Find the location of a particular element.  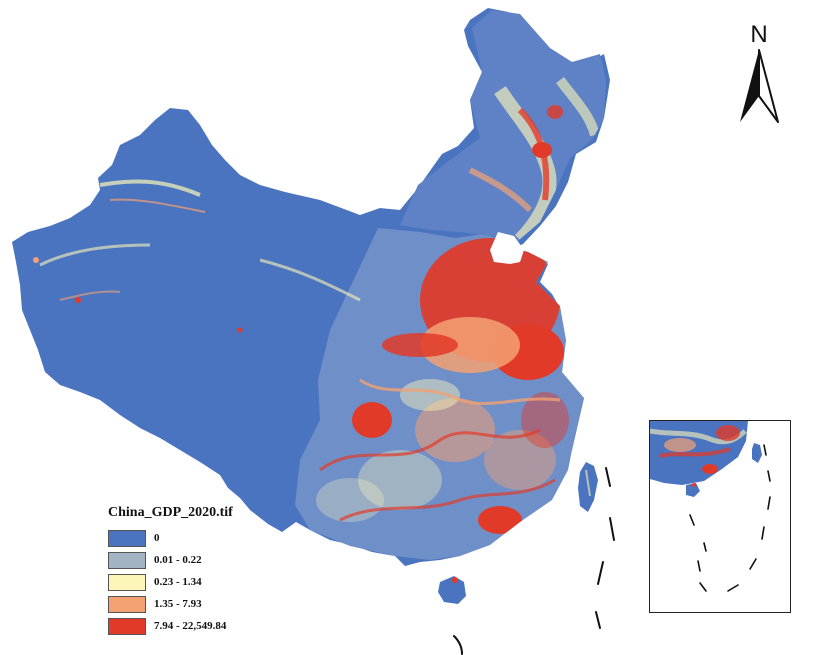

legend-item: 1.35 - 7.93 is located at coordinates (208, 604).